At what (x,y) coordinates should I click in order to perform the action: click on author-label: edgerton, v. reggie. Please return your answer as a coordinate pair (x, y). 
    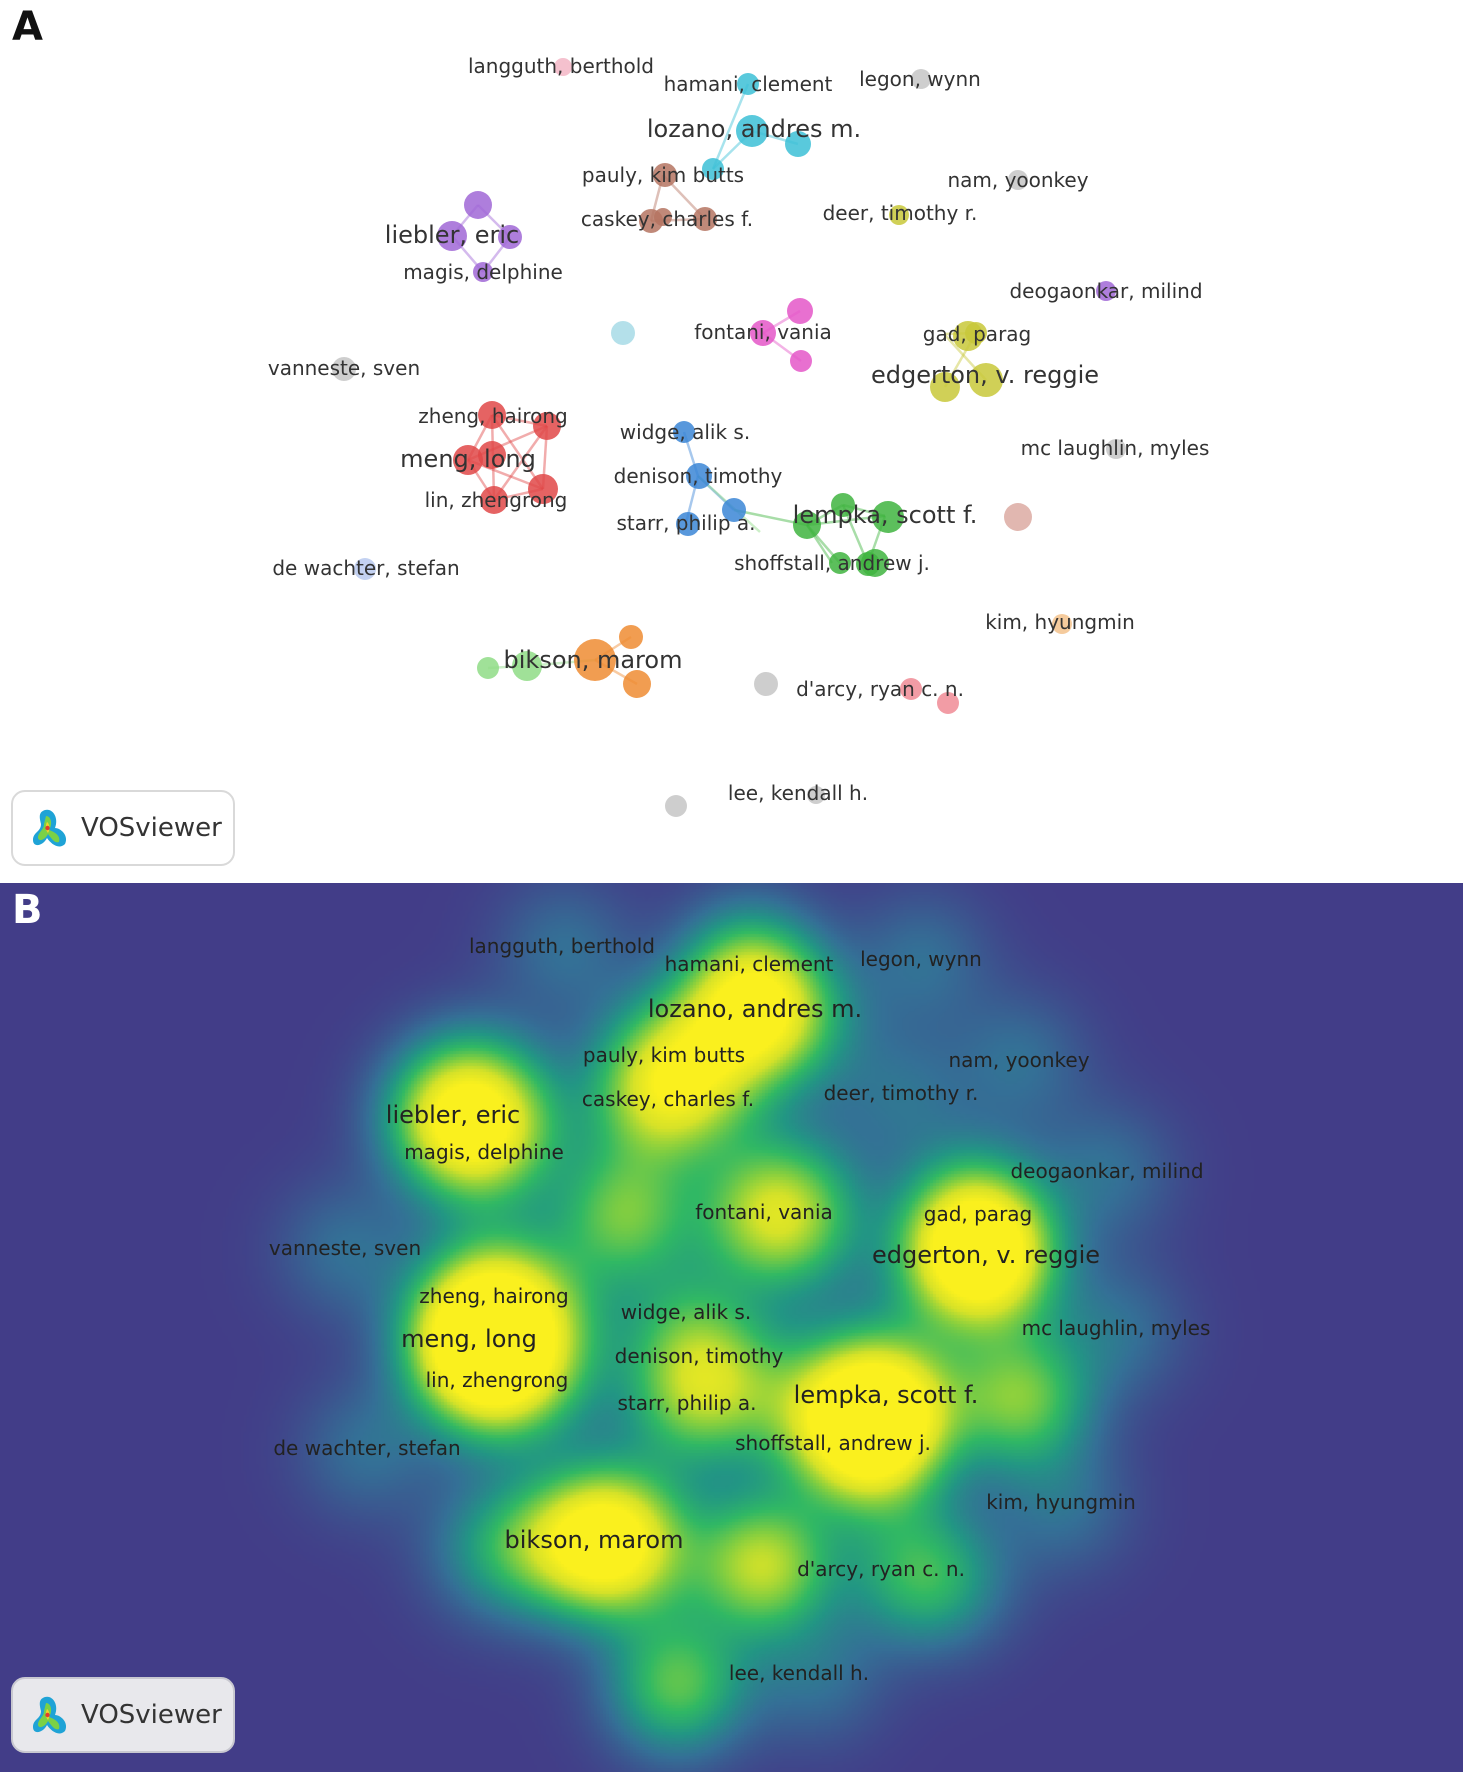
    Looking at the image, I should click on (986, 1255).